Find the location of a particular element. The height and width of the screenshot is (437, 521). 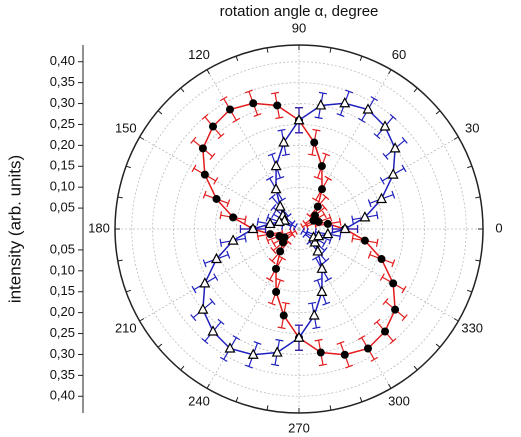

radial-tick-label: 0,10 is located at coordinates (62, 186).